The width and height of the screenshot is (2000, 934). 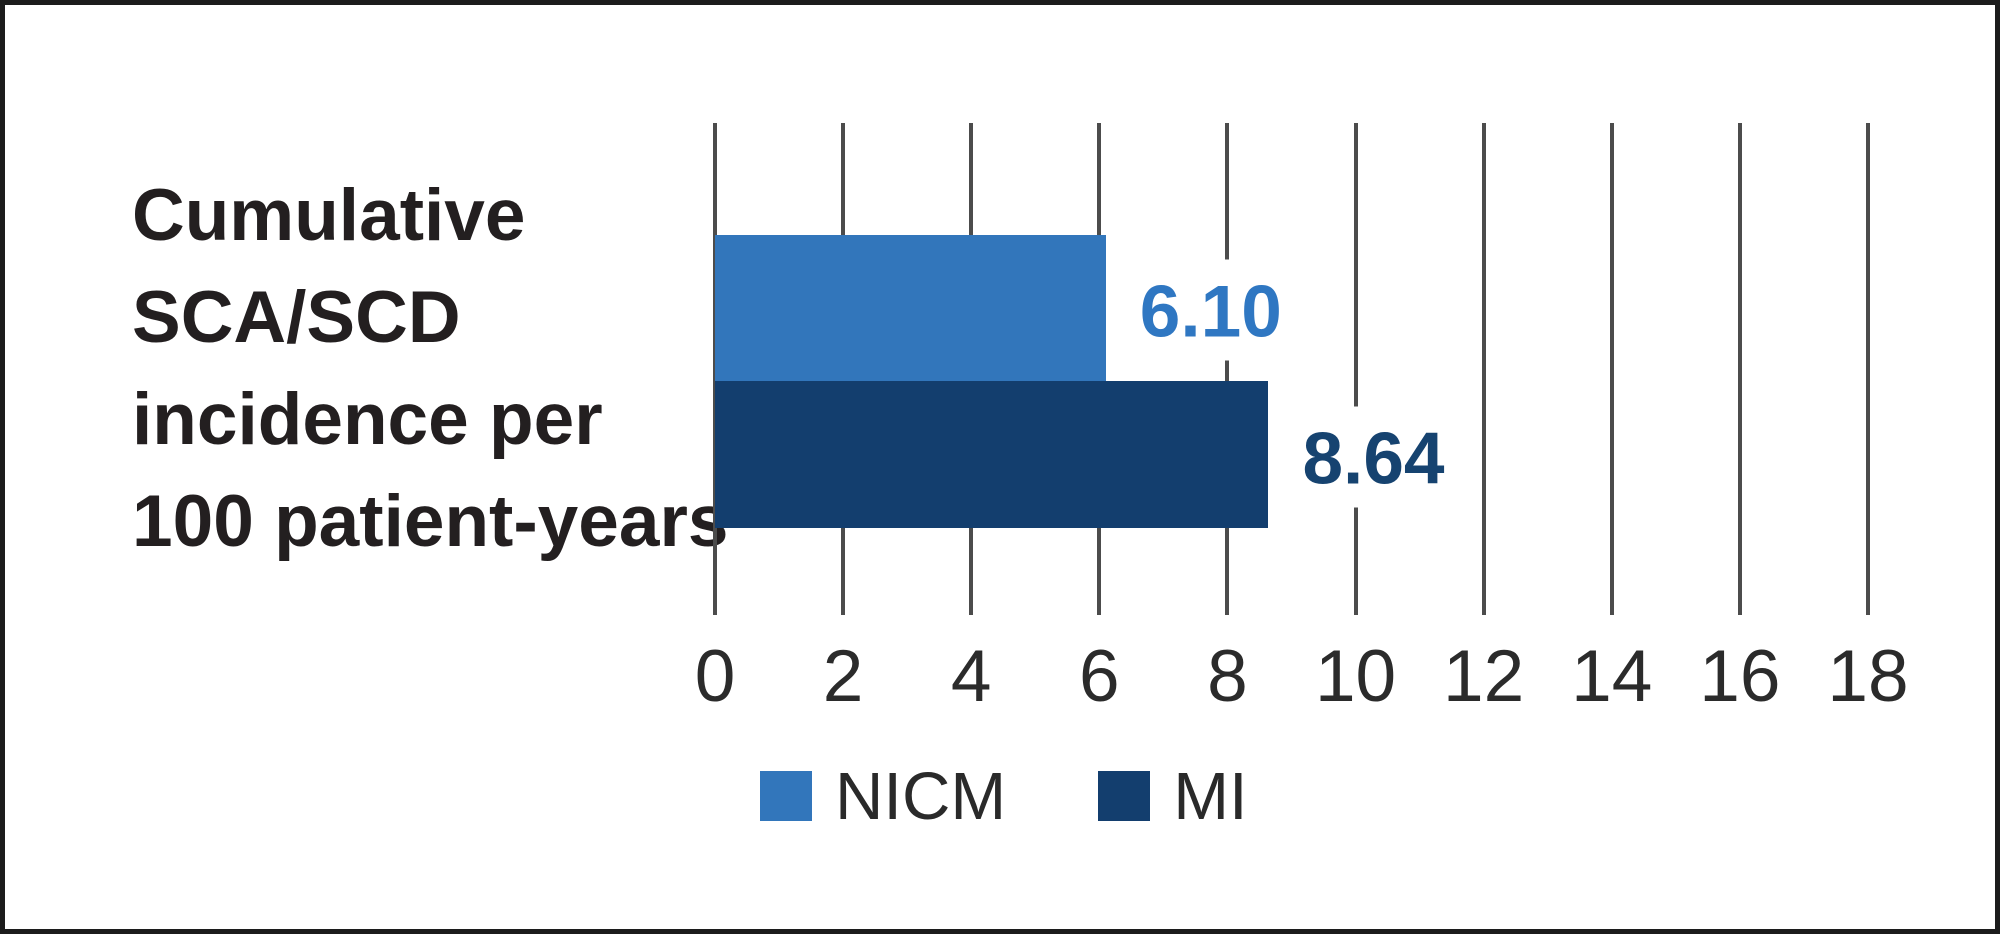 I want to click on x-tick-4: 4, so click(x=971, y=676).